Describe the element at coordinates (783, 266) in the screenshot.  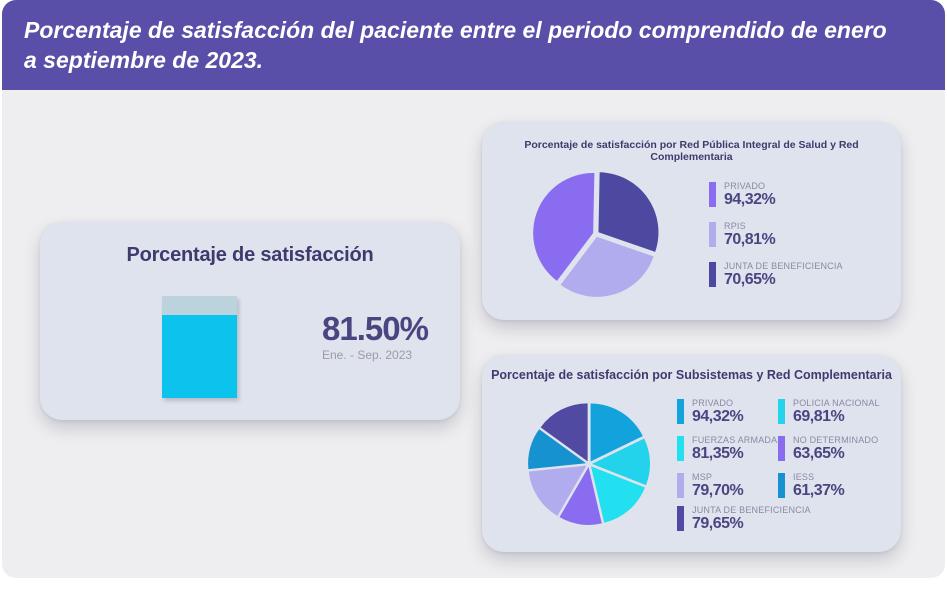
I see `rpis-legend-label: JUNTA DE BENEFICIENCIA` at that location.